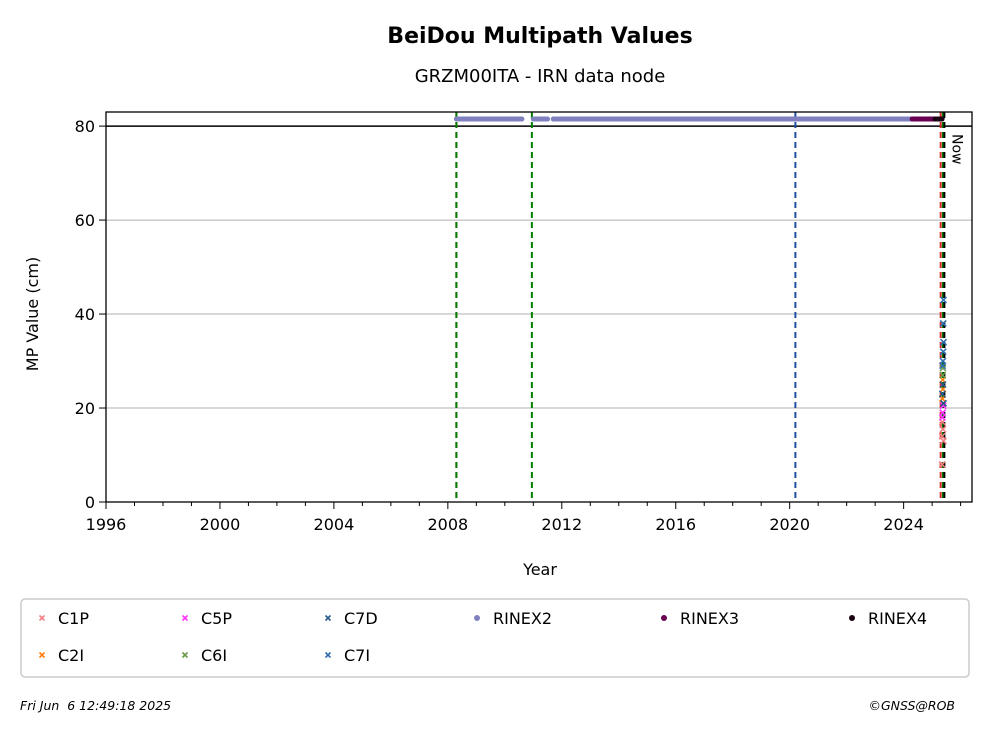  What do you see at coordinates (334, 524) in the screenshot?
I see `x-tick-label-2004: 2004` at bounding box center [334, 524].